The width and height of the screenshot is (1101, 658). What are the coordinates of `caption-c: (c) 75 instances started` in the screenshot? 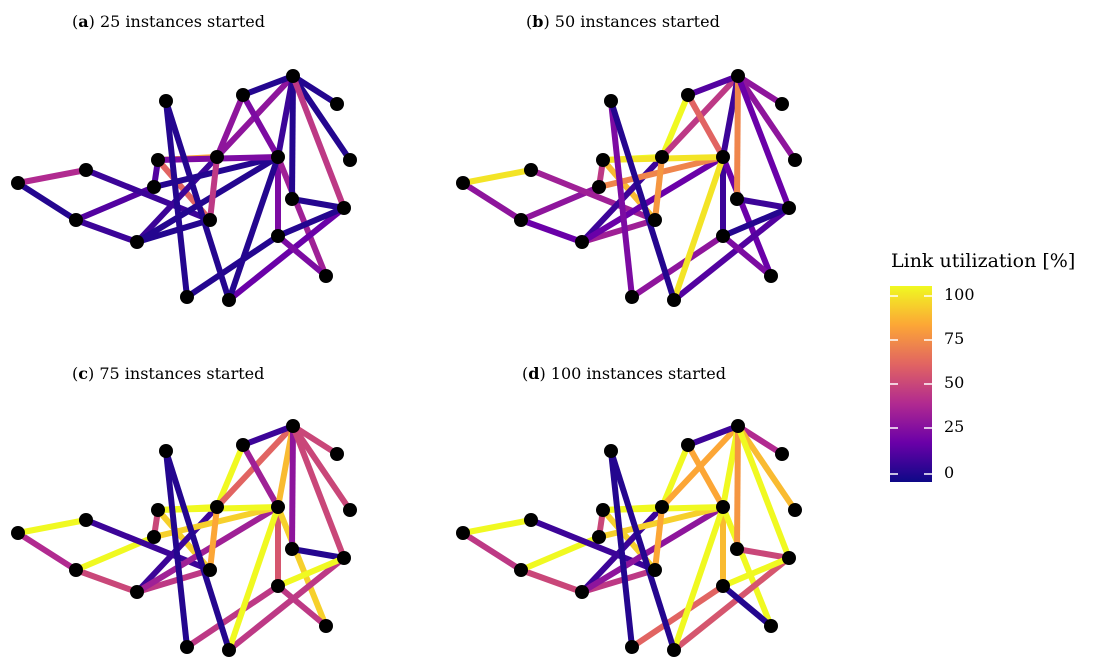 It's located at (168, 373).